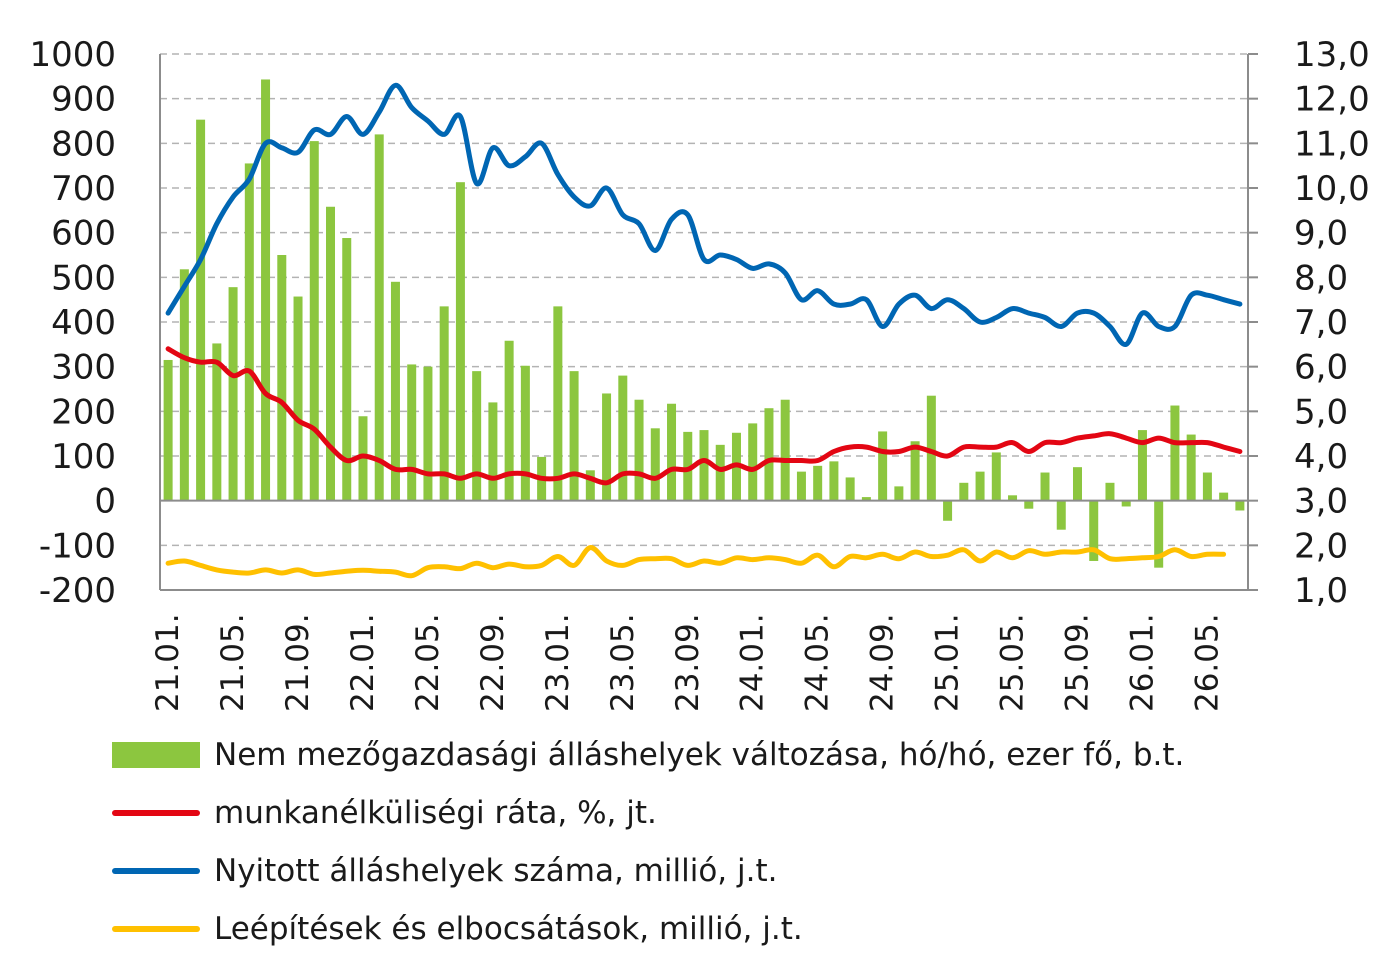 The width and height of the screenshot is (1391, 958). What do you see at coordinates (233, 662) in the screenshot?
I see `x-tick-label: 21.05.` at bounding box center [233, 662].